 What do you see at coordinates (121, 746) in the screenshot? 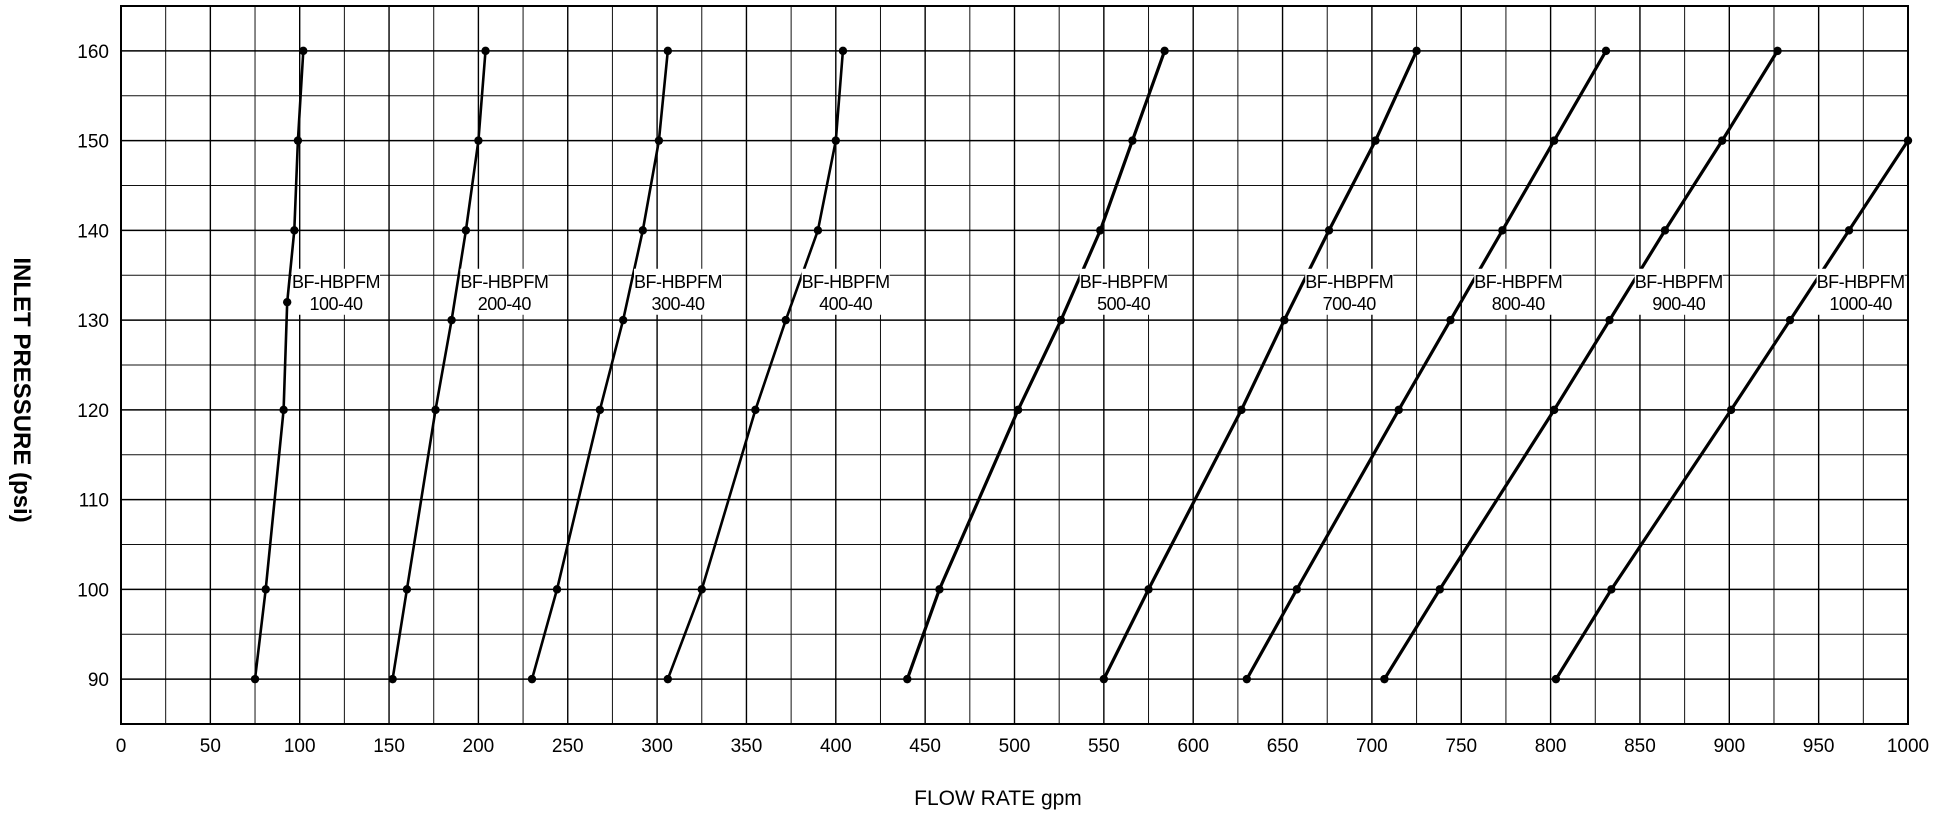
I see `x-tick-label: 0` at bounding box center [121, 746].